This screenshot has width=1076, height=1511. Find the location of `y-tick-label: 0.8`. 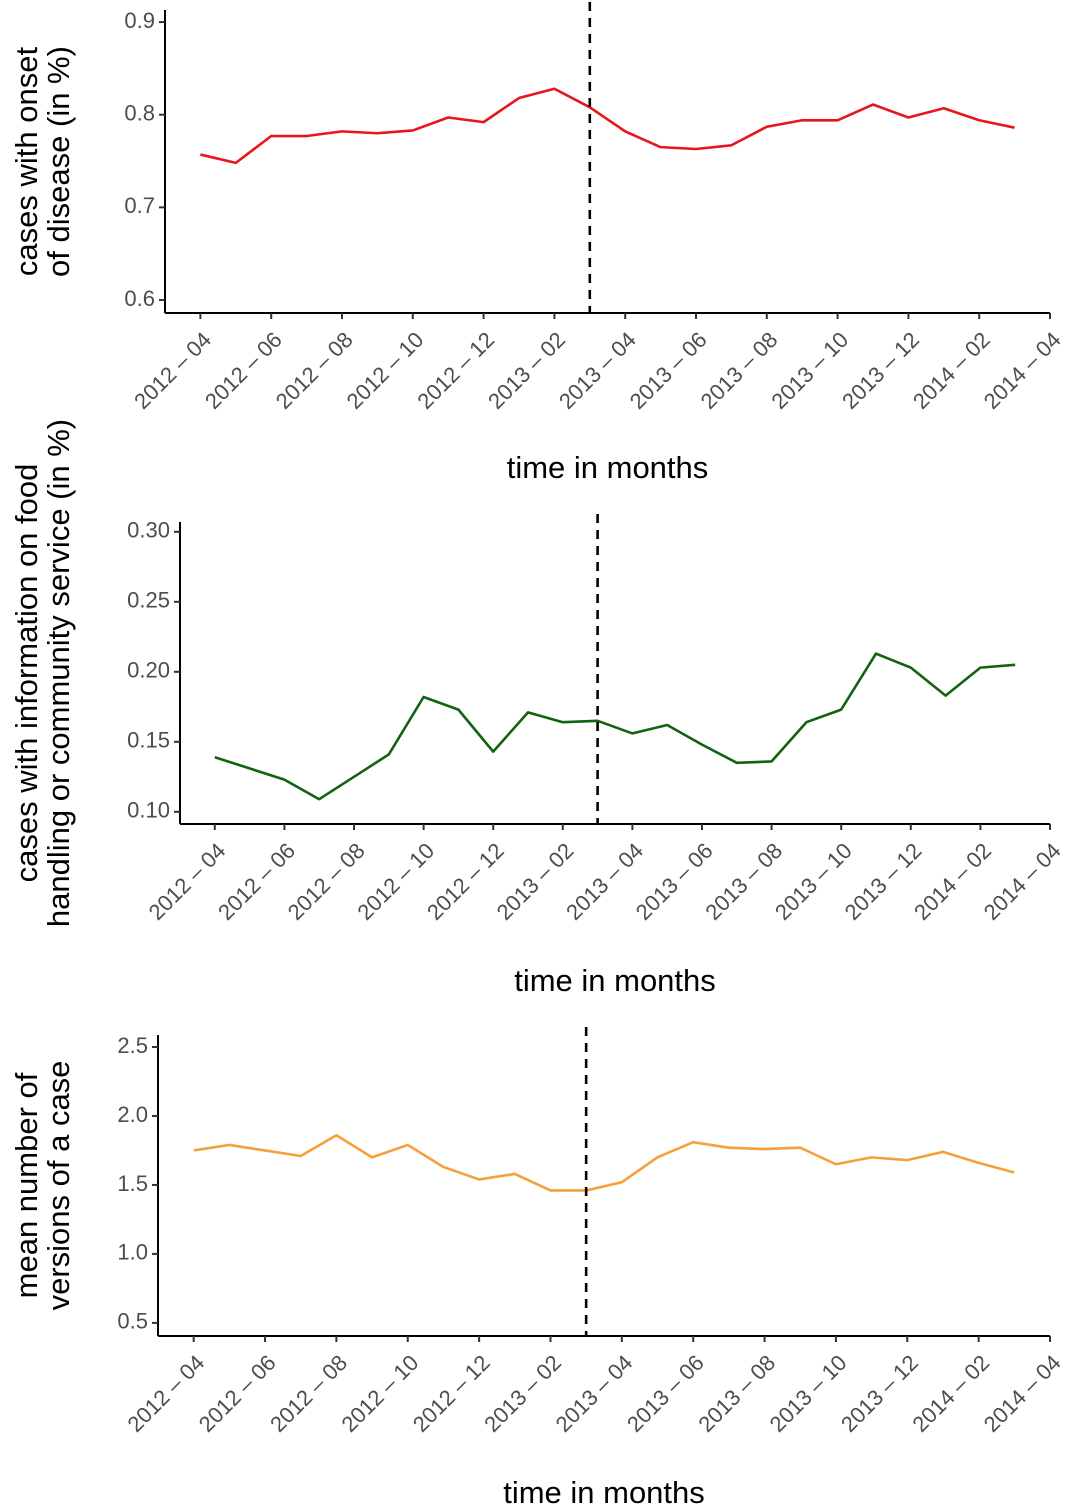

y-tick-label: 0.8 is located at coordinates (139, 113).